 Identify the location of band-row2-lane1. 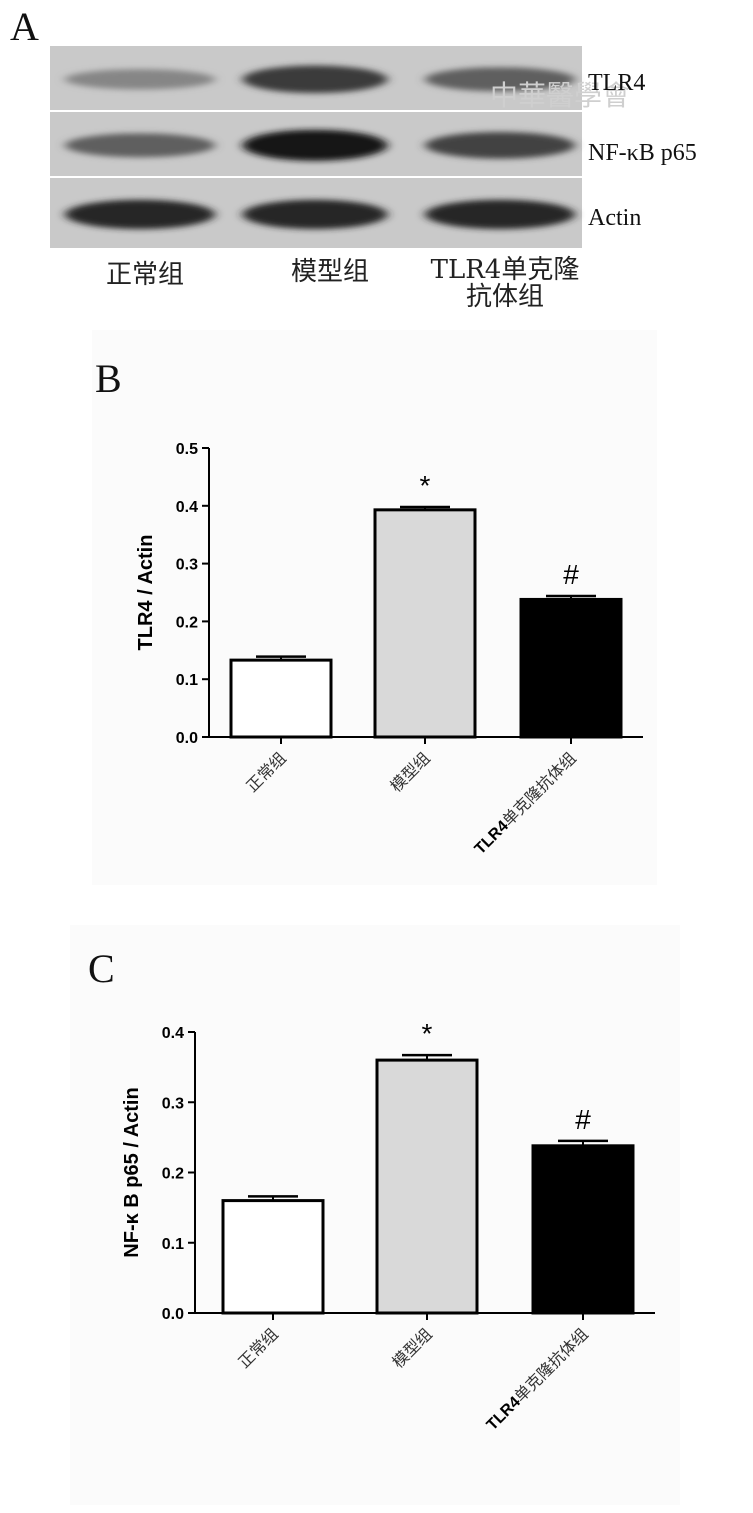
(315, 214).